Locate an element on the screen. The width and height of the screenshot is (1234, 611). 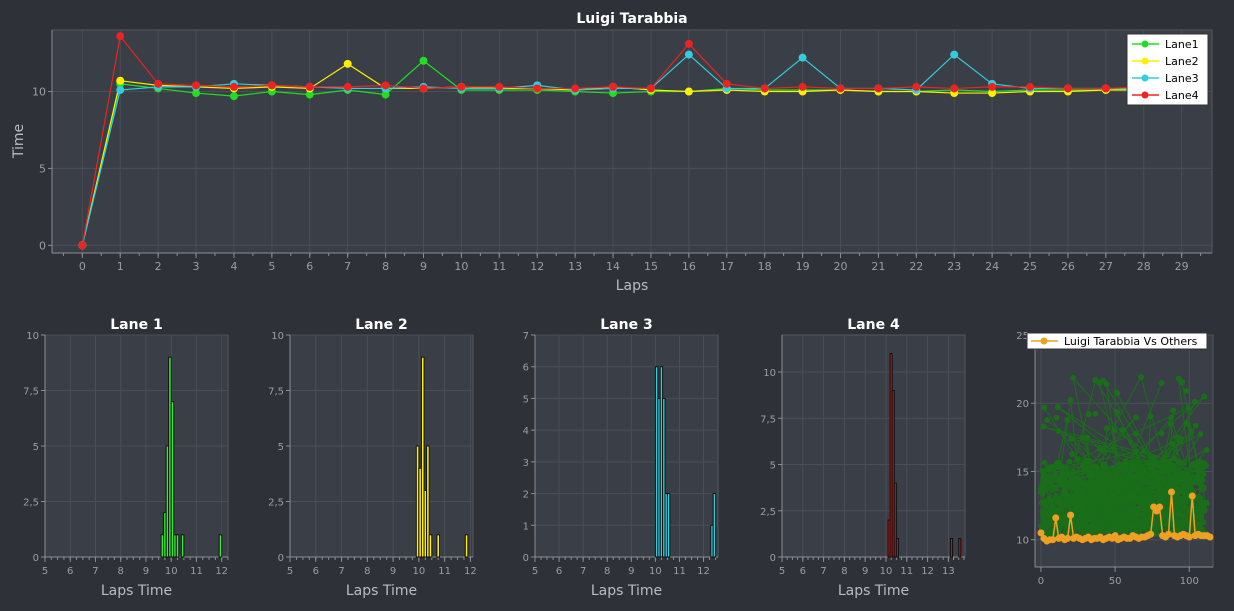
x-tick-label: 10 is located at coordinates (461, 266).